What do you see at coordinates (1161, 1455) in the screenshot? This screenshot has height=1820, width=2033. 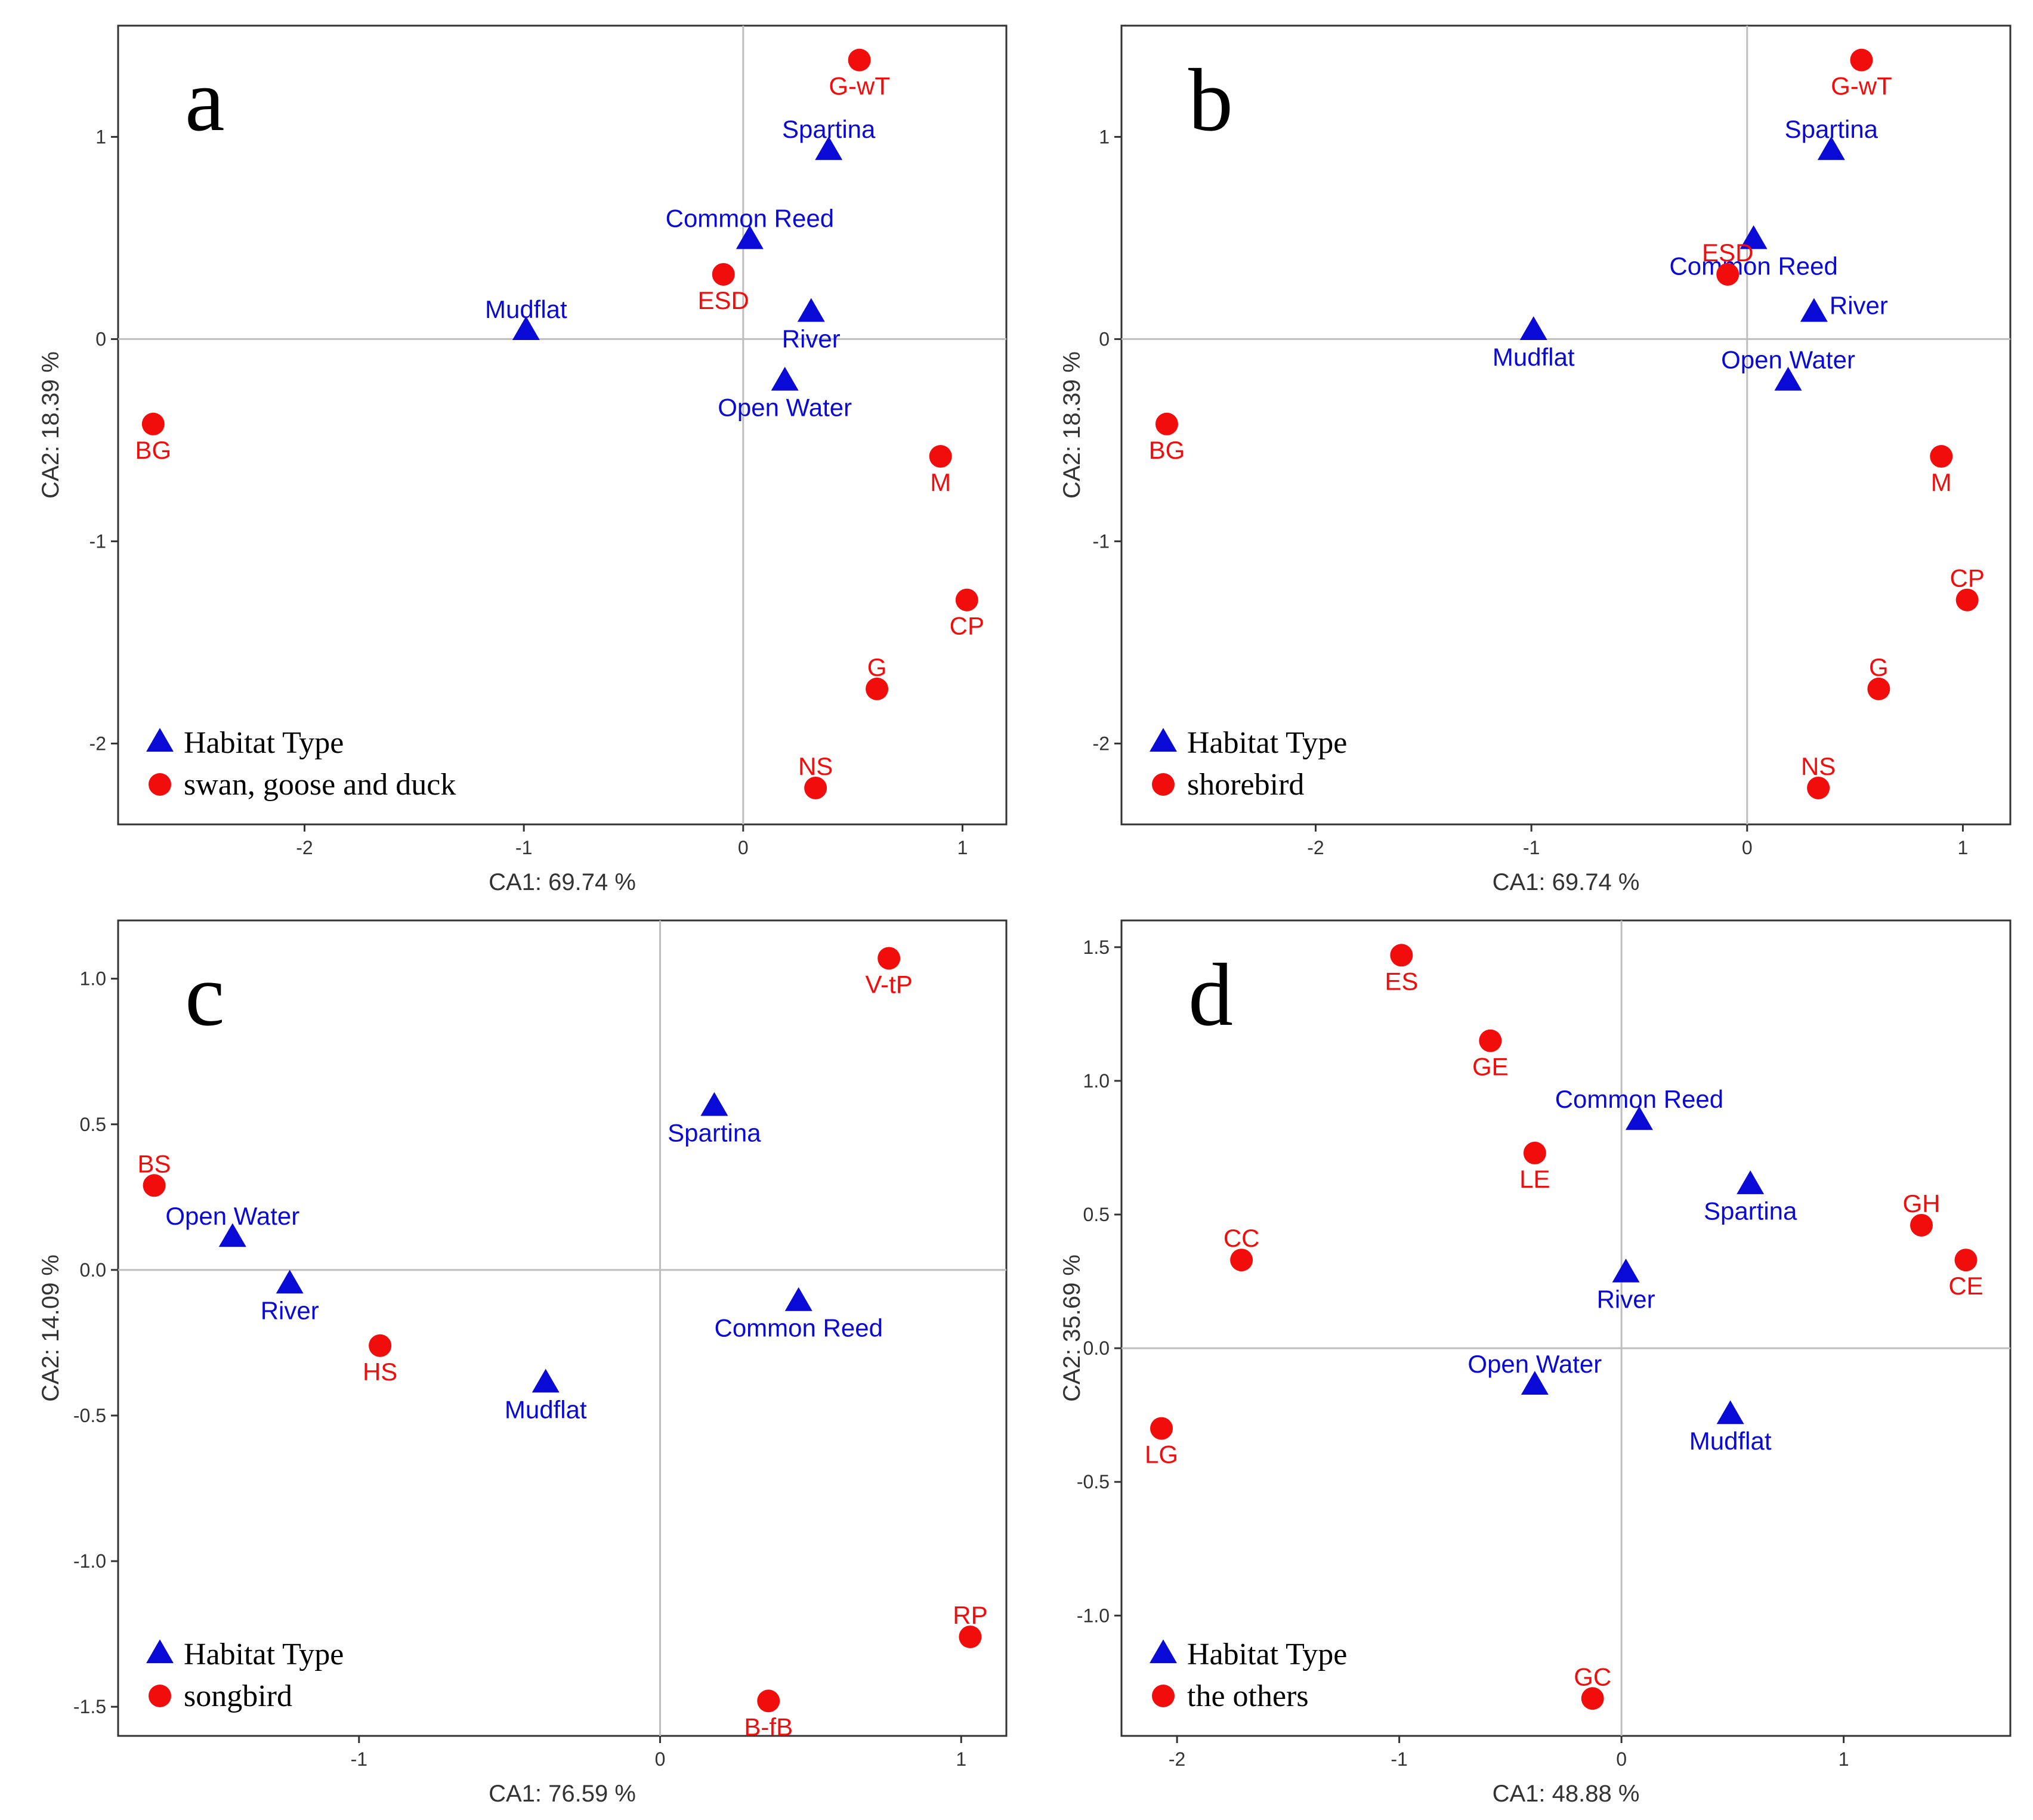 I see `point-label: LG` at bounding box center [1161, 1455].